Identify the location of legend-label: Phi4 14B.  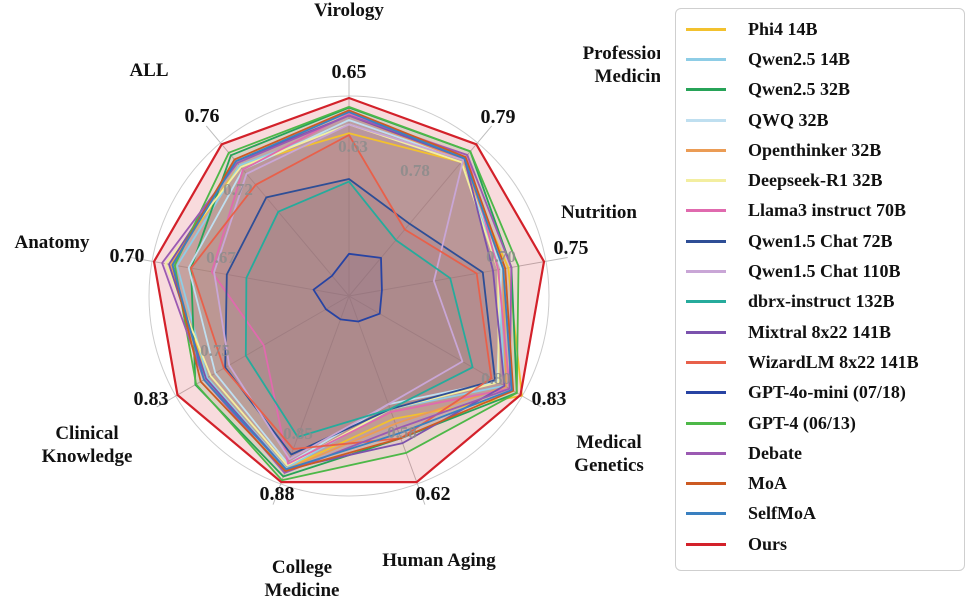
(783, 28).